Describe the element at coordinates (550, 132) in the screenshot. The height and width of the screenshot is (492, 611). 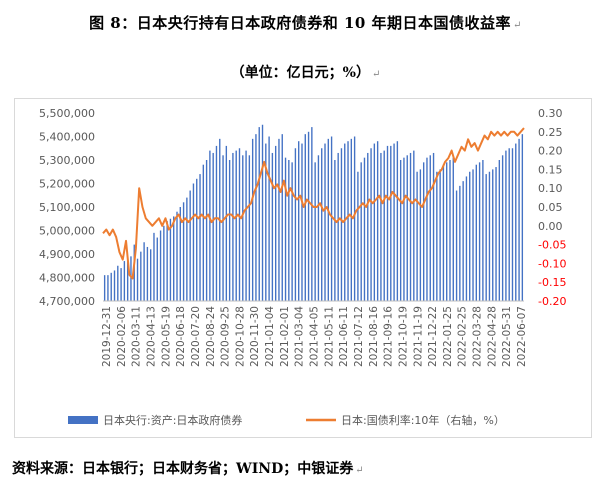
I see `right-axis-tick-label: 0.25` at that location.